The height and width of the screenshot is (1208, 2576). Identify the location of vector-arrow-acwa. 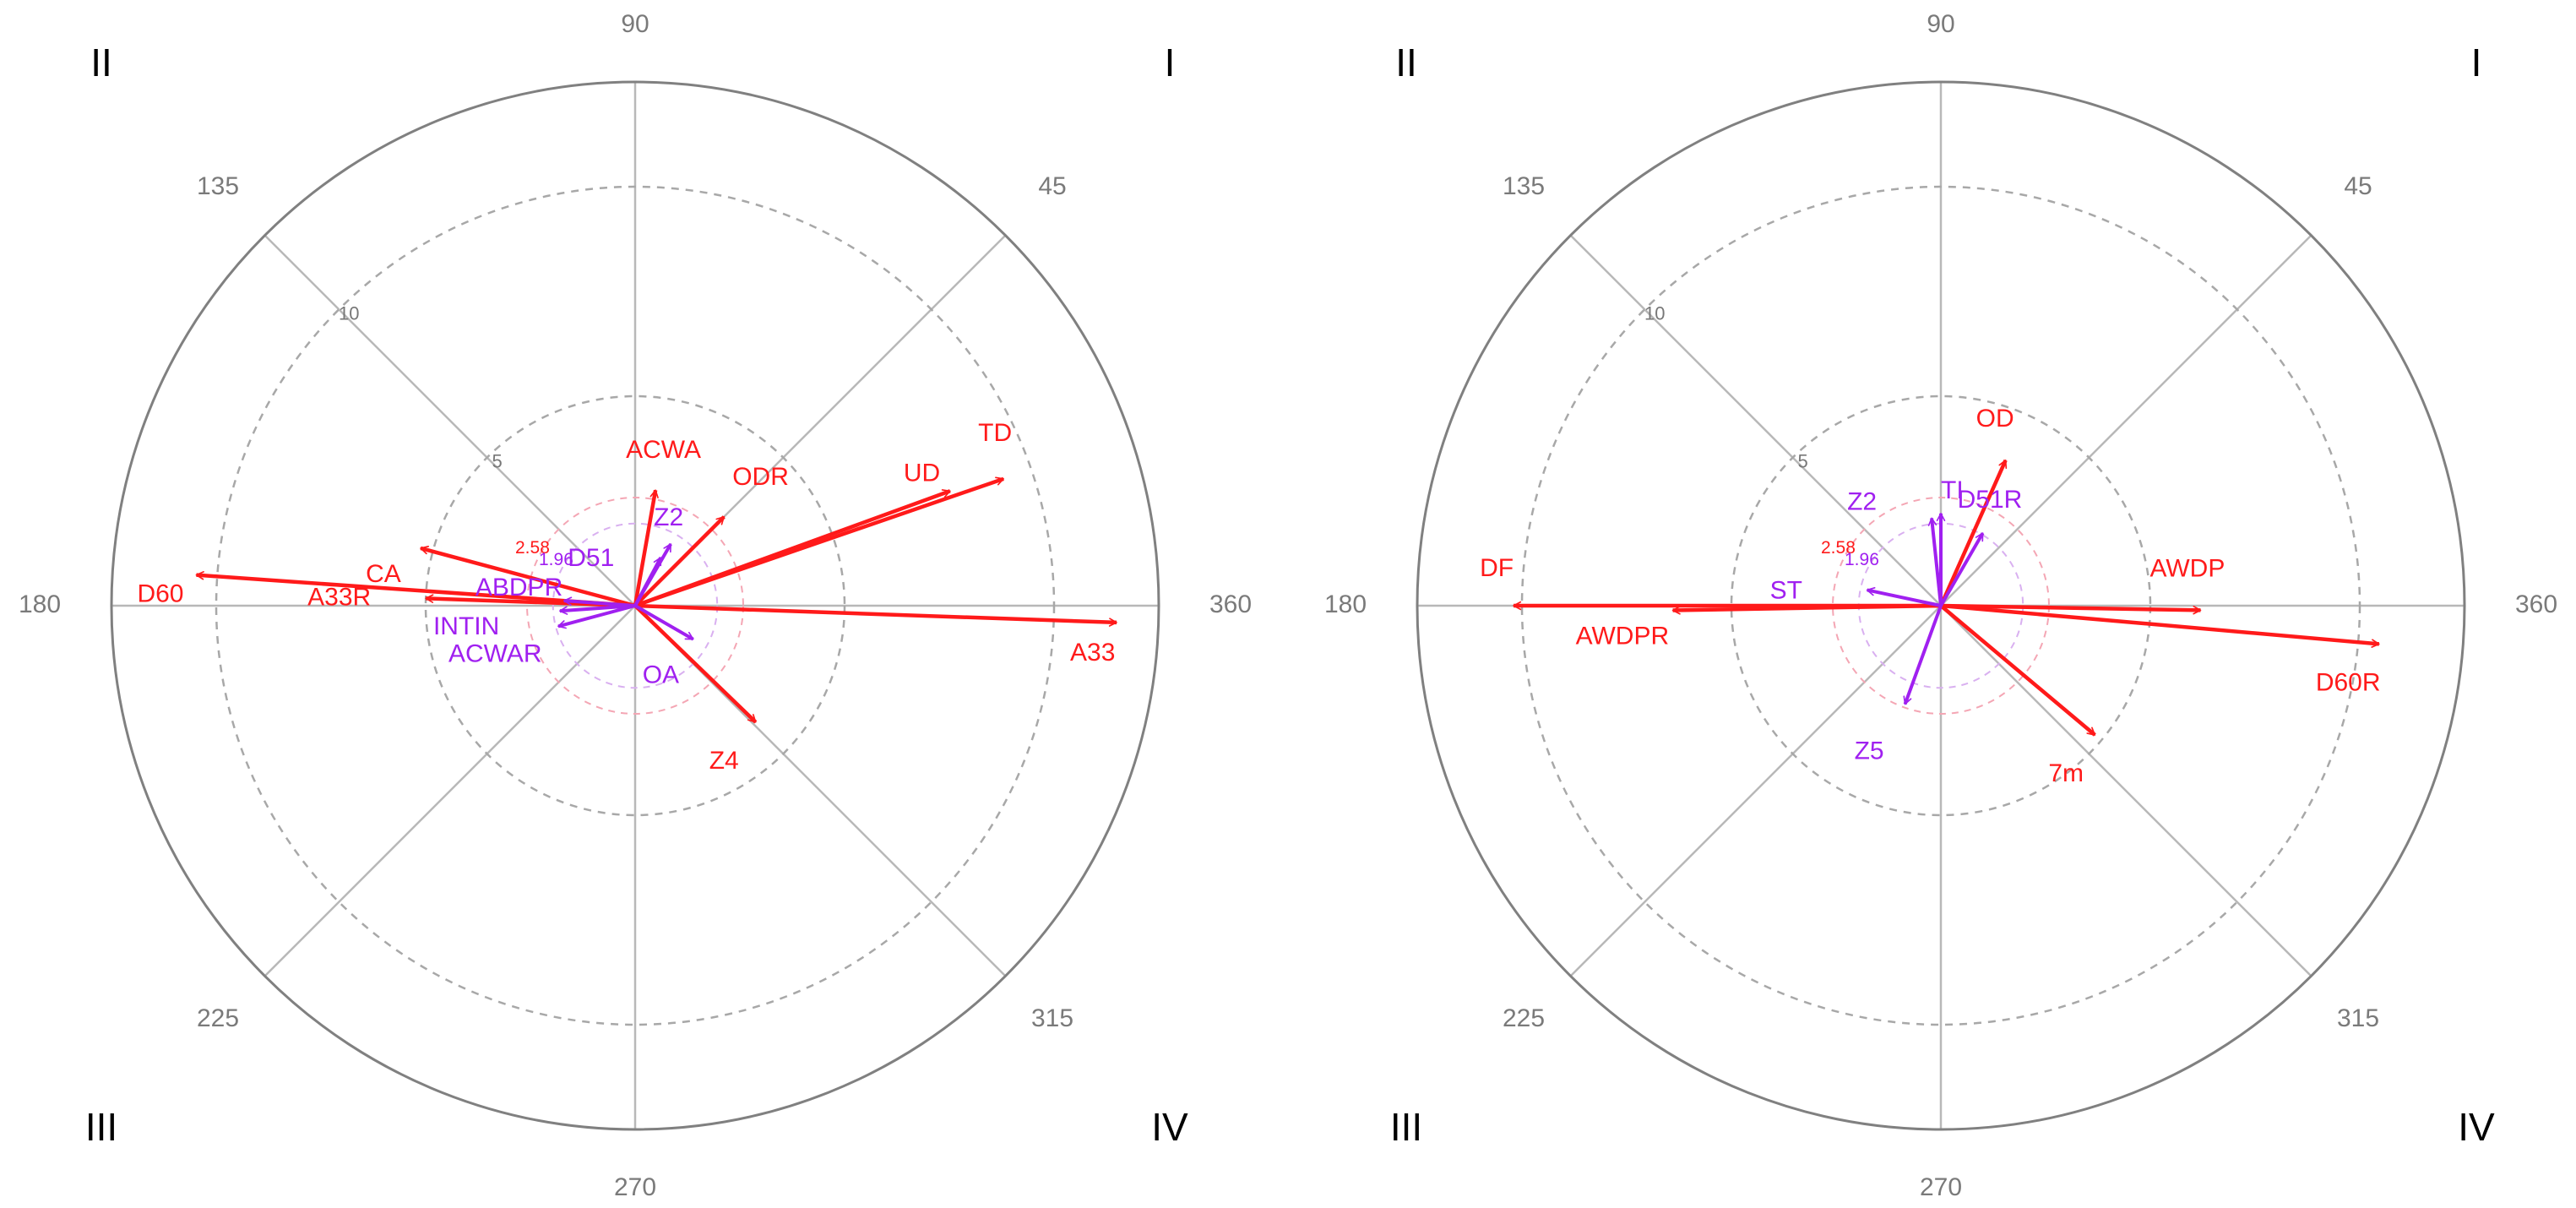
(646, 548).